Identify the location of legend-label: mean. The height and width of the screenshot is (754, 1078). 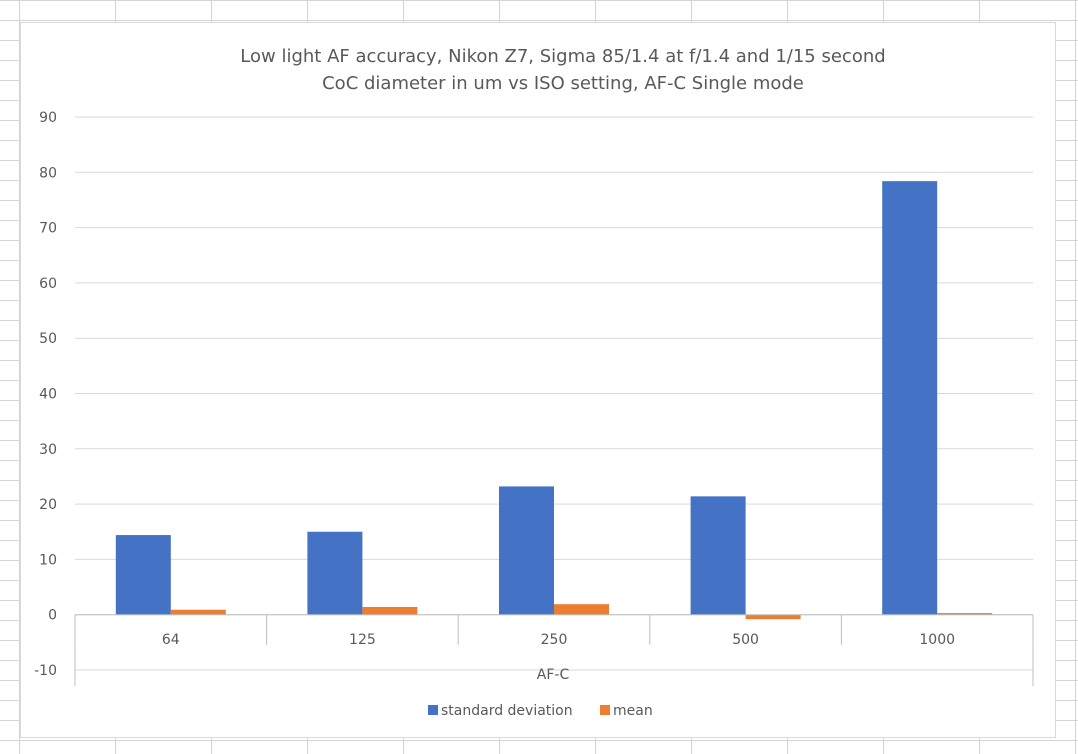
(633, 711).